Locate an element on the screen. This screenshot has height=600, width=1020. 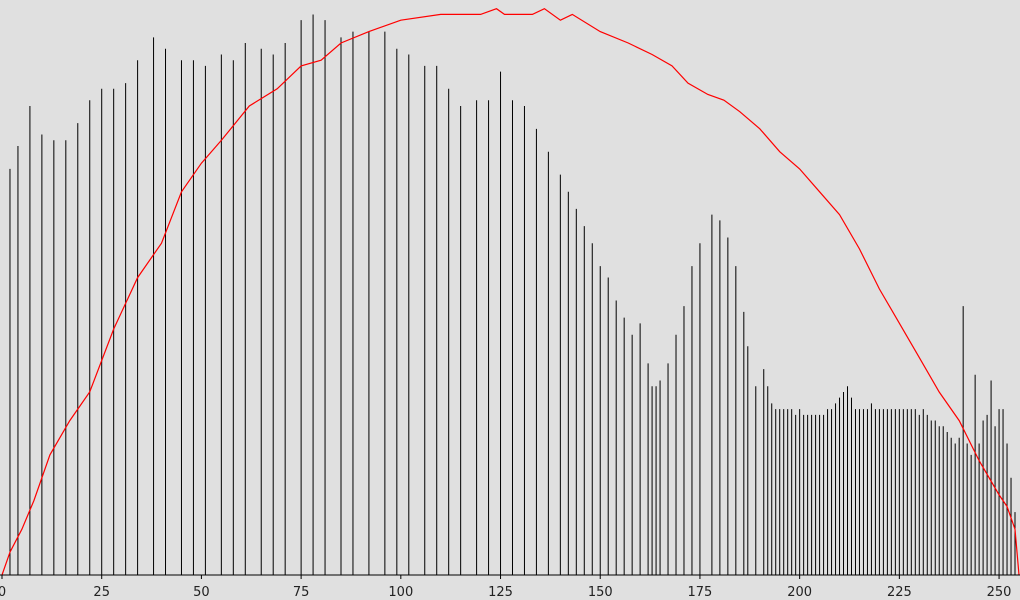
x-tick-label: 25 is located at coordinates (101, 592).